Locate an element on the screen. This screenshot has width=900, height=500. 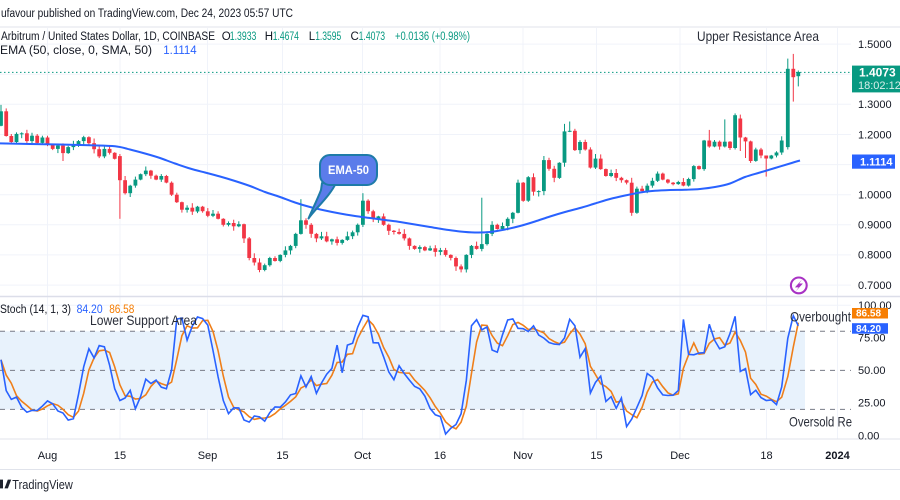
svg-text: 1.3933 is located at coordinates (243, 37).